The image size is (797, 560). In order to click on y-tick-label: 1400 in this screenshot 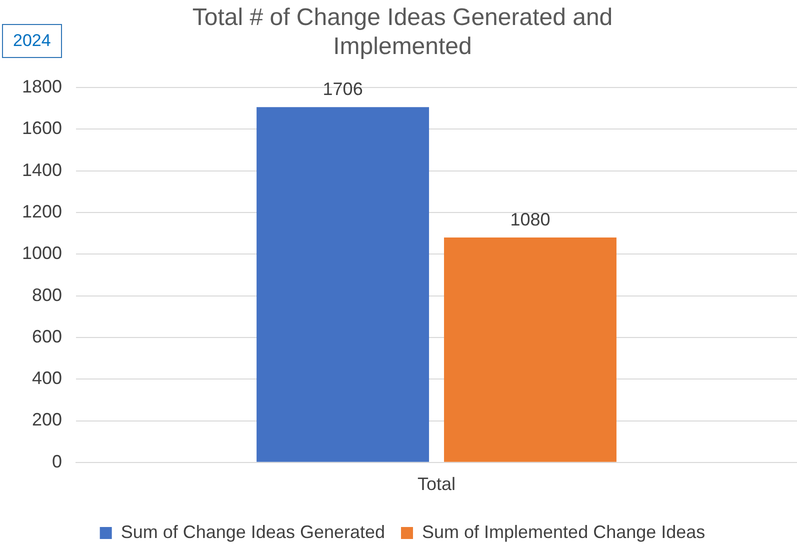, I will do `click(42, 170)`.